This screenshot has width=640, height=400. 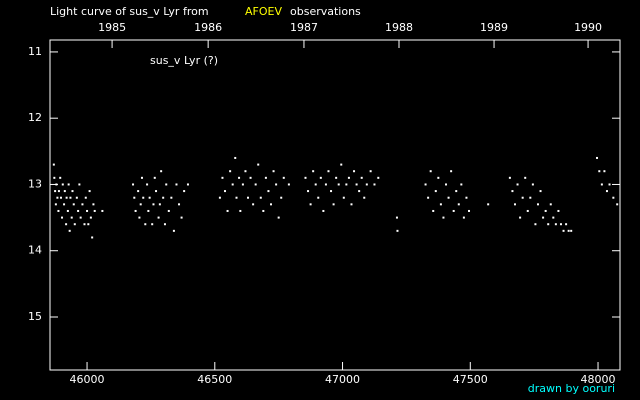 I want to click on x2-tick-label: 1988, so click(x=399, y=27).